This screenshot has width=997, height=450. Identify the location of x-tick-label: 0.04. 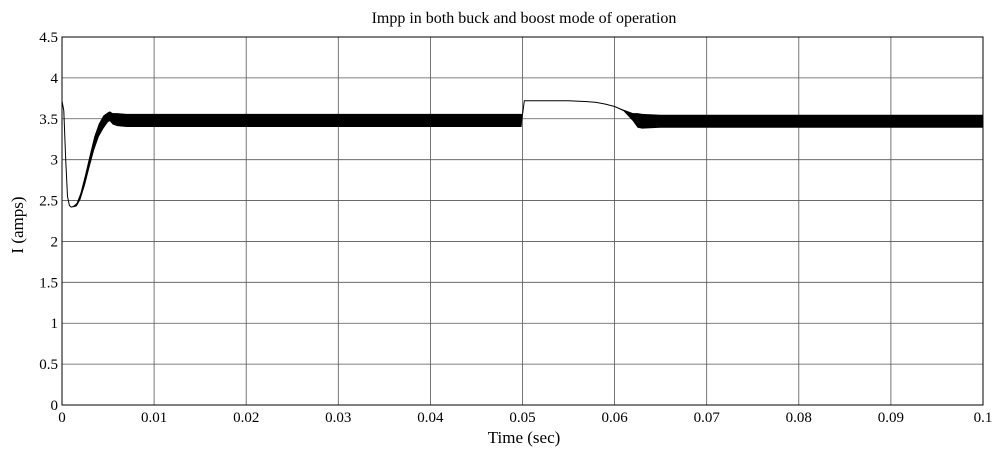
(430, 418).